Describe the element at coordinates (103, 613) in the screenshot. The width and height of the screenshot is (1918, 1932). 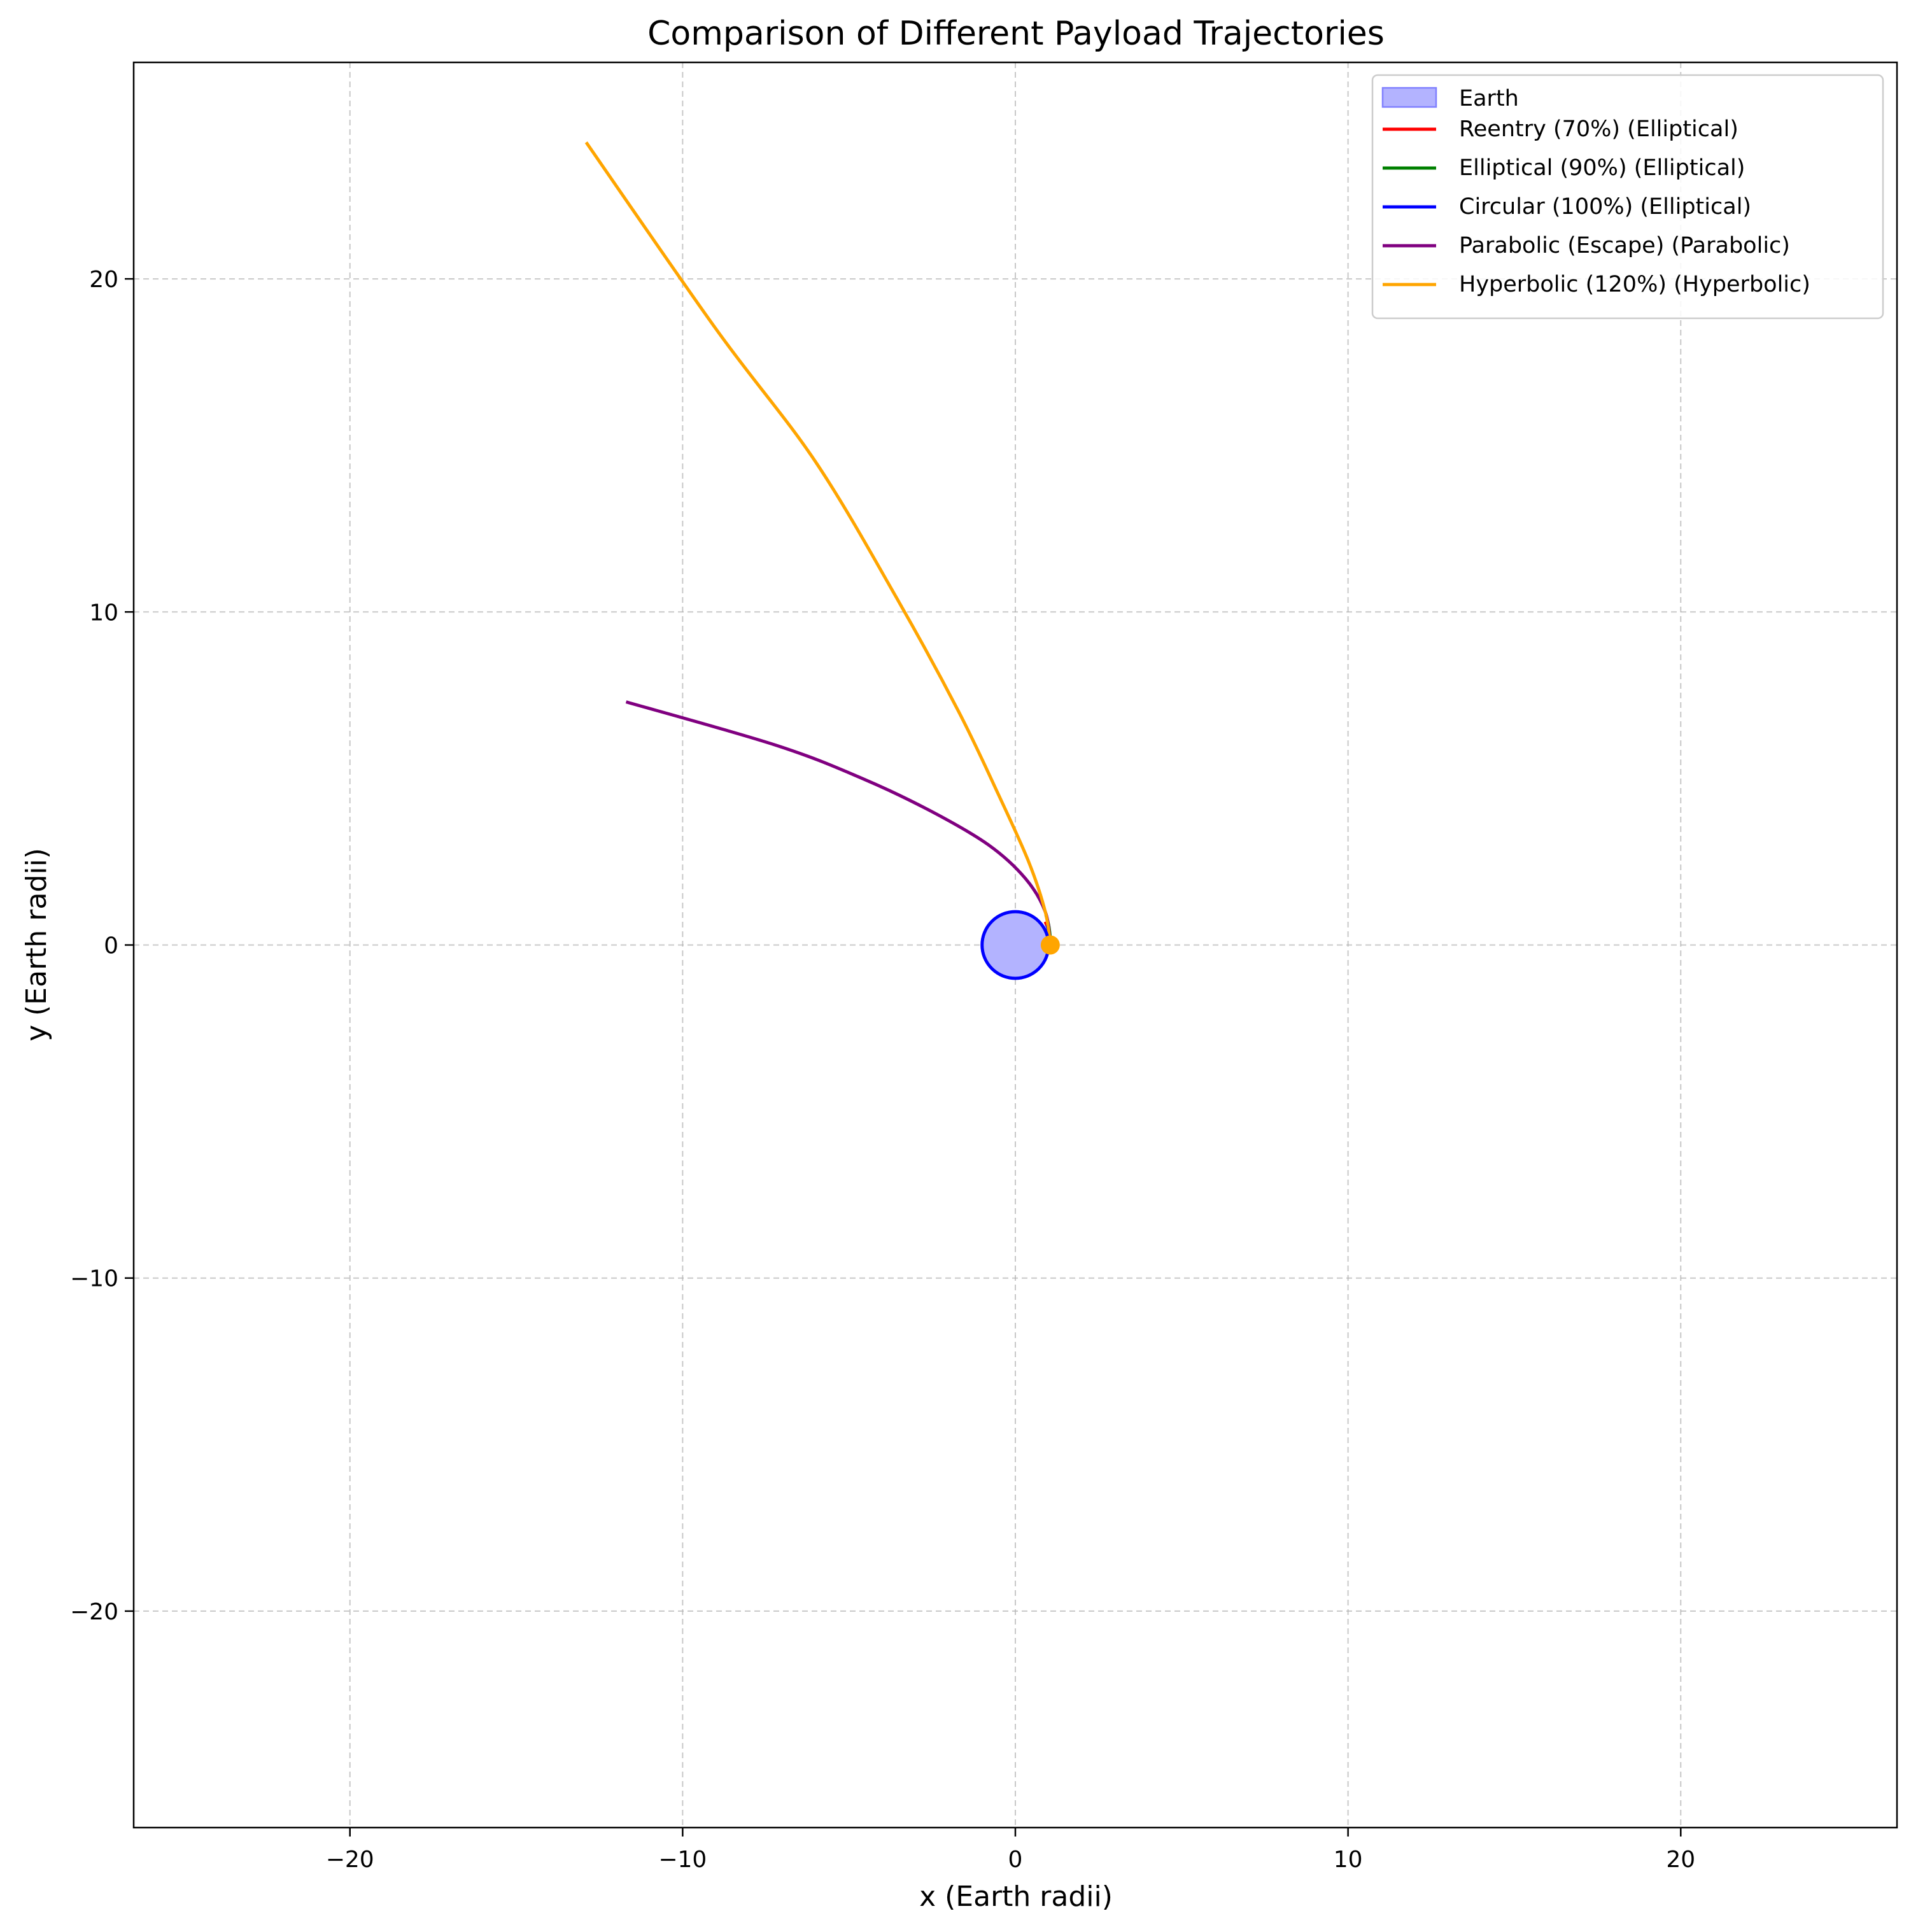
I see `y-tick-label: 10` at that location.